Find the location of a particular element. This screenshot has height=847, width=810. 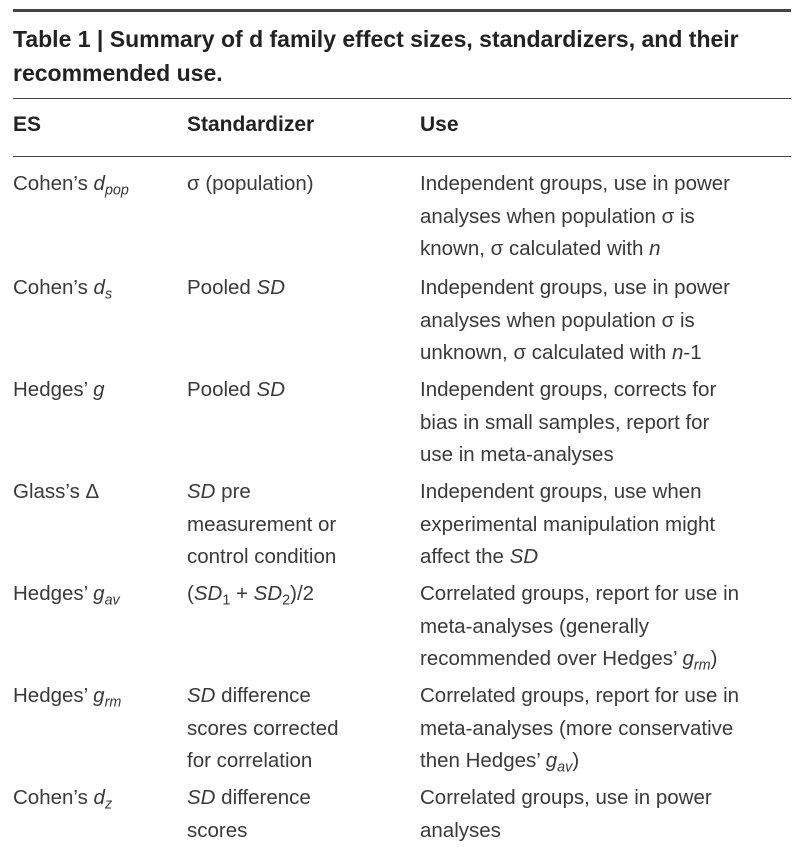

cell-use-line: unknown, σ calculated with n-1 is located at coordinates (561, 352).